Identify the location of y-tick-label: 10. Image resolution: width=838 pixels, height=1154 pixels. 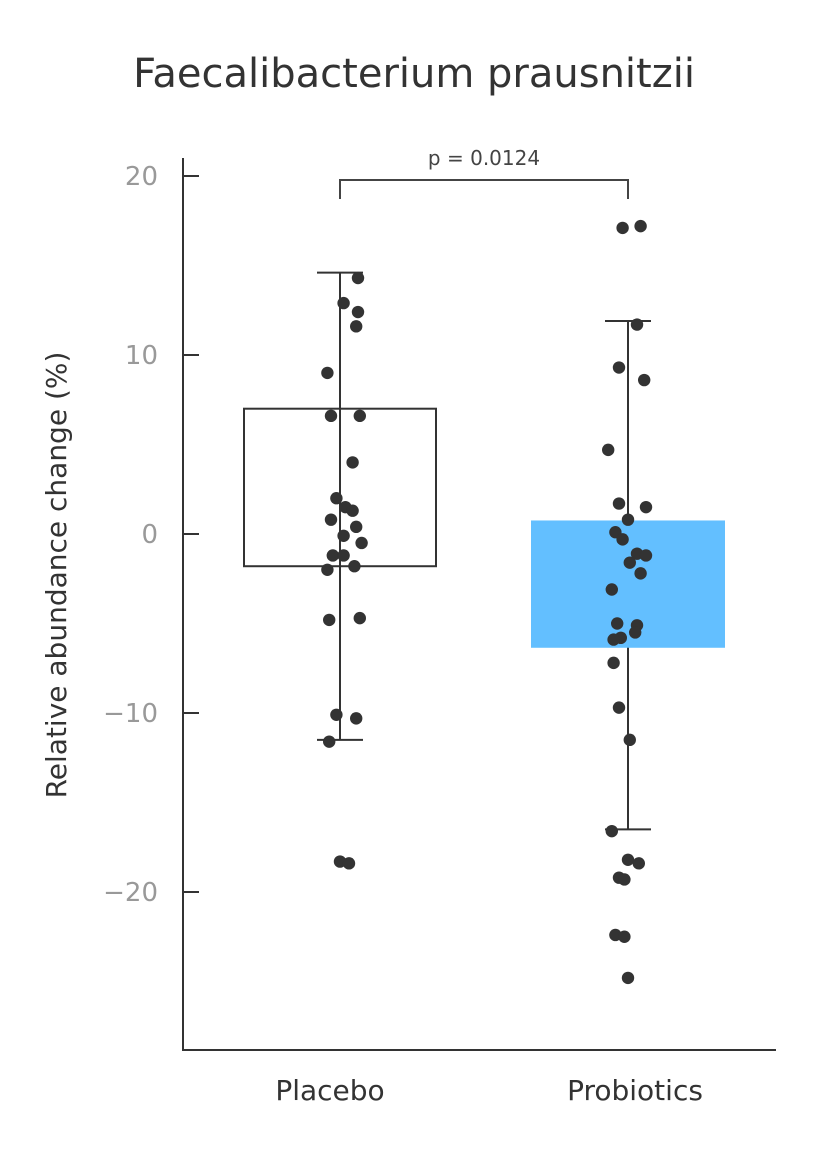
(141, 356).